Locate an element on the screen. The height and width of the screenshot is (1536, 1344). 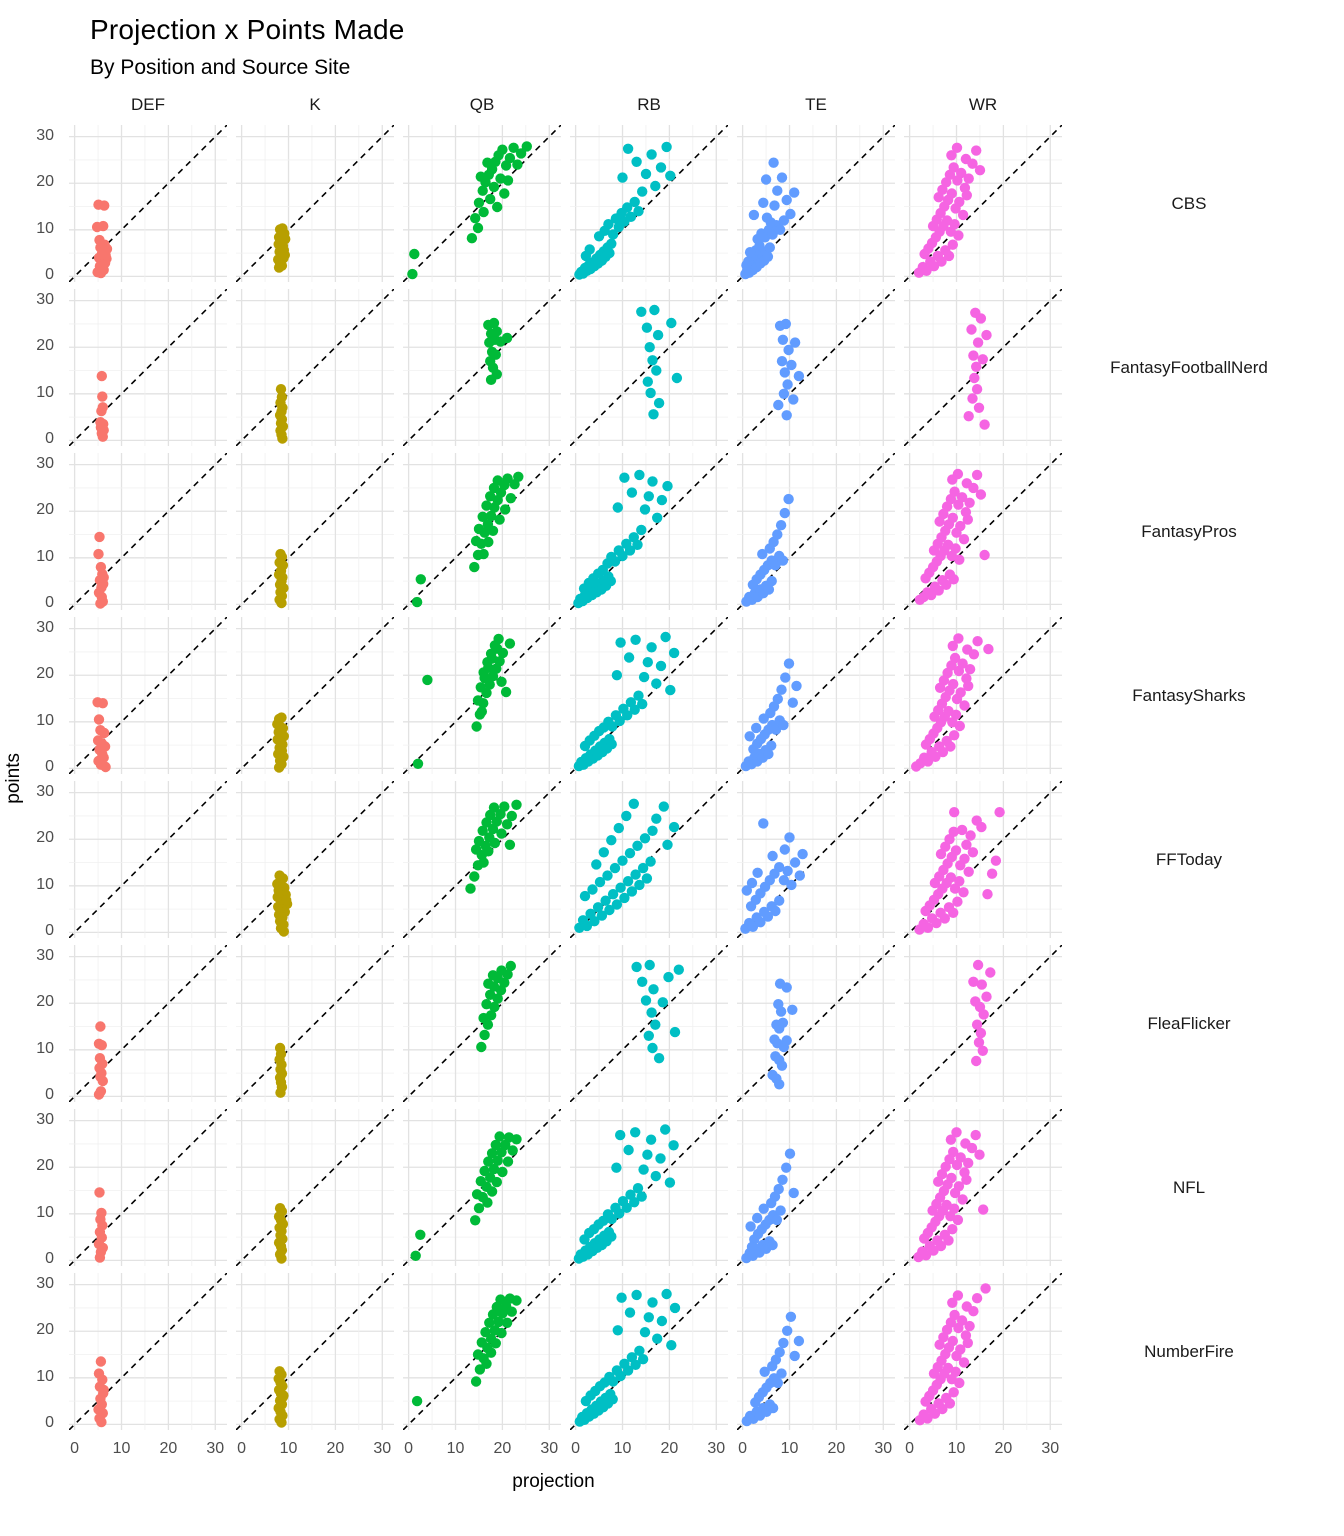
panel-FantasyPros-K is located at coordinates (315, 531).